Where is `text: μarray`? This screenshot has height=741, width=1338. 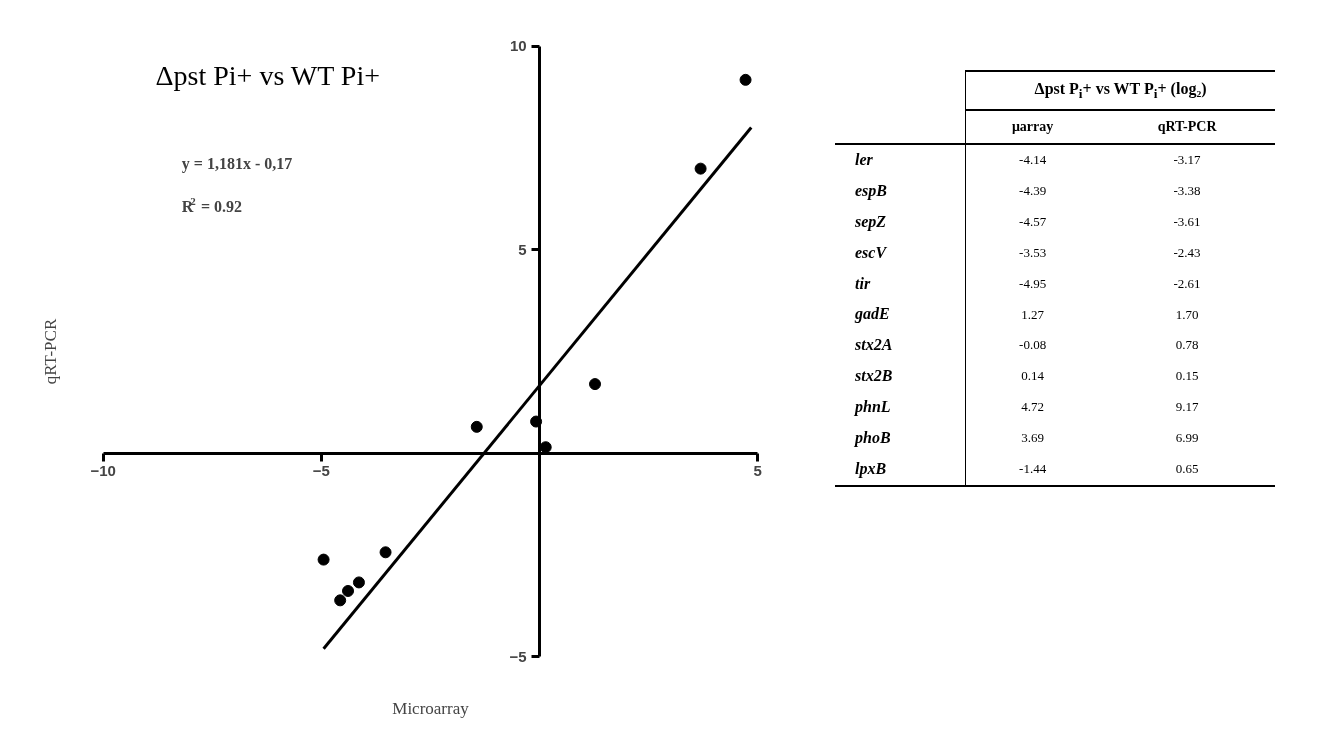 text: μarray is located at coordinates (1032, 127).